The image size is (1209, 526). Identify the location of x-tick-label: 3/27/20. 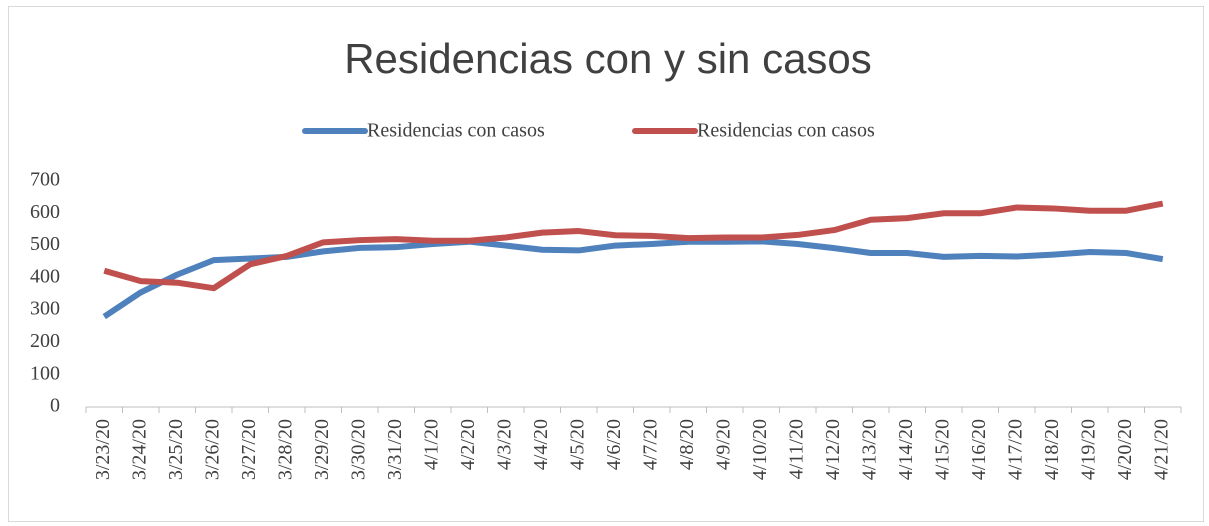
(249, 449).